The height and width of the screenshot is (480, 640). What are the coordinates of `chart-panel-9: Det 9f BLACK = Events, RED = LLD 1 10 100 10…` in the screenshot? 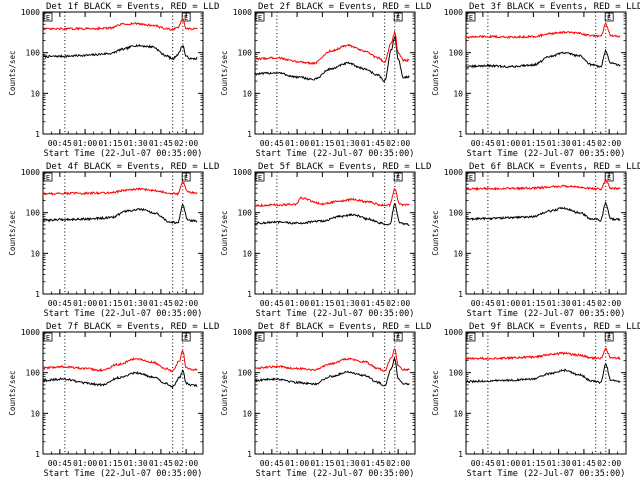 It's located at (535, 400).